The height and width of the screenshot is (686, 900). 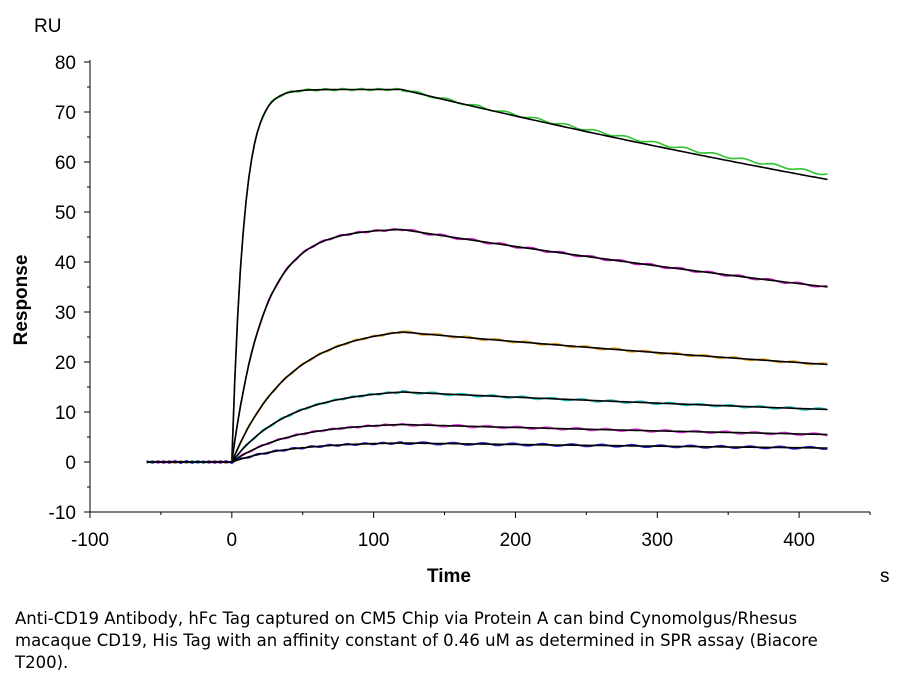 I want to click on y-tick-label: 0, so click(x=70, y=463).